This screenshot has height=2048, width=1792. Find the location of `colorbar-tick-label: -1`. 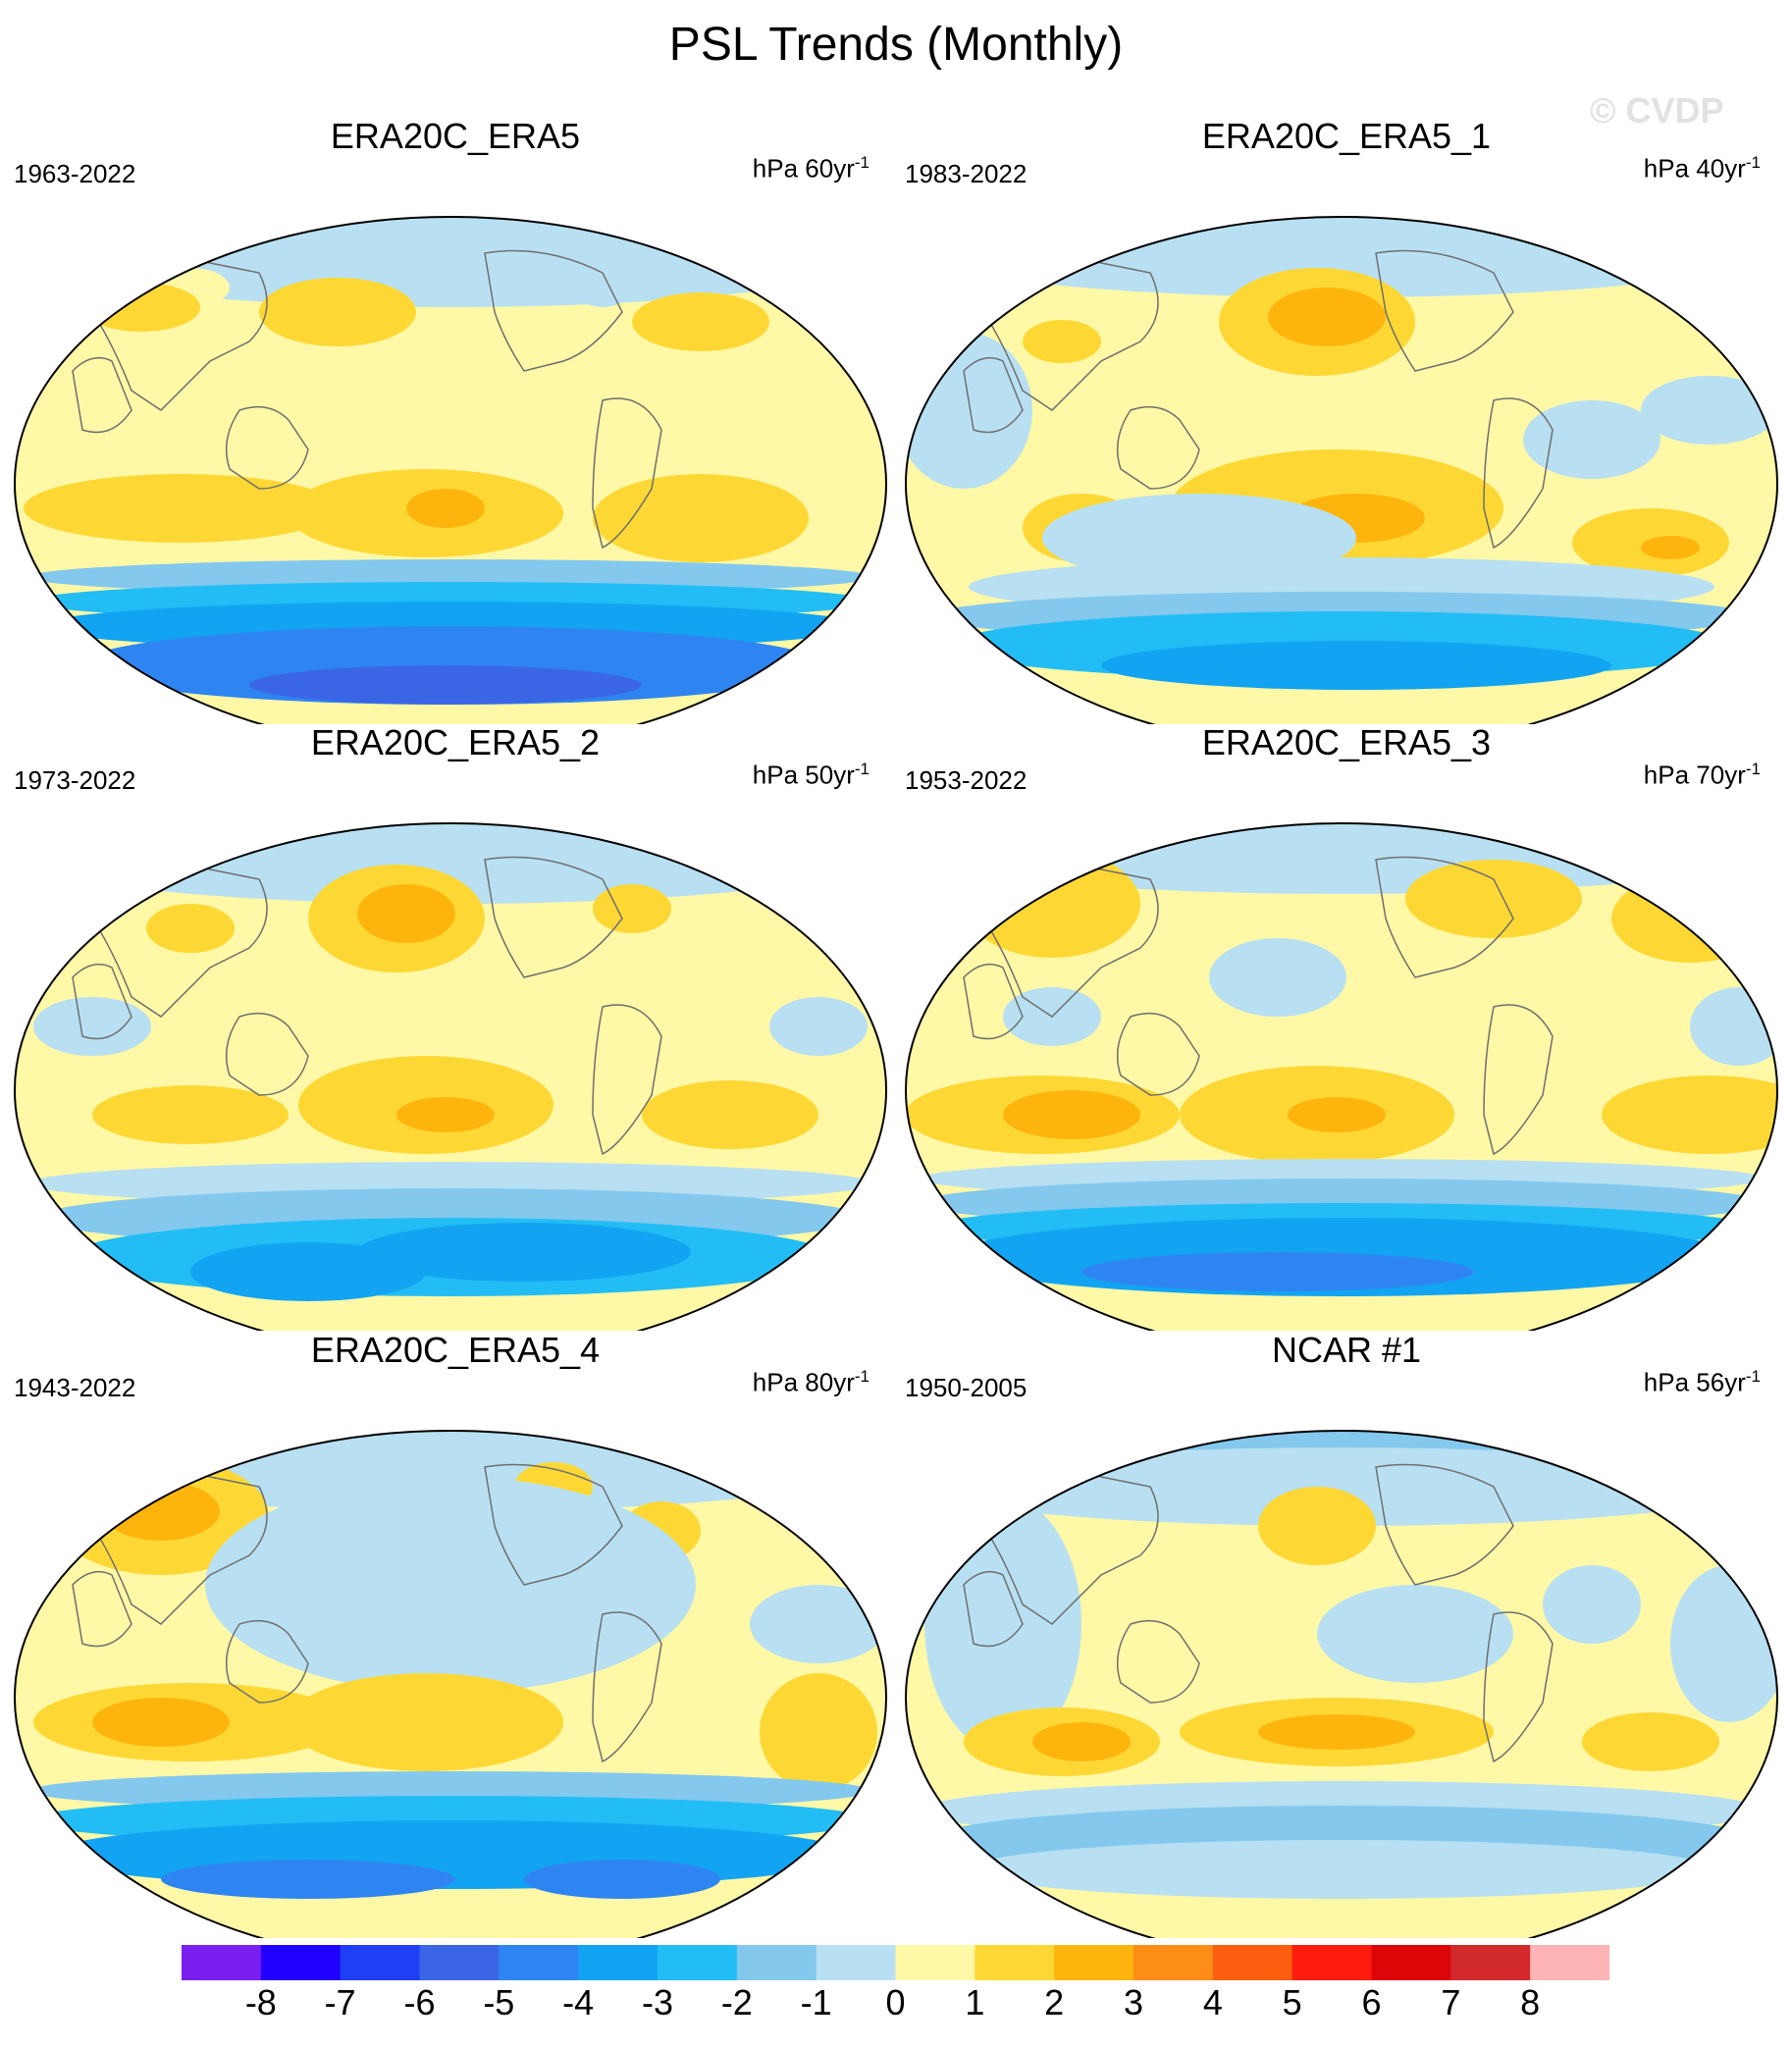

colorbar-tick-label: -1 is located at coordinates (816, 2002).